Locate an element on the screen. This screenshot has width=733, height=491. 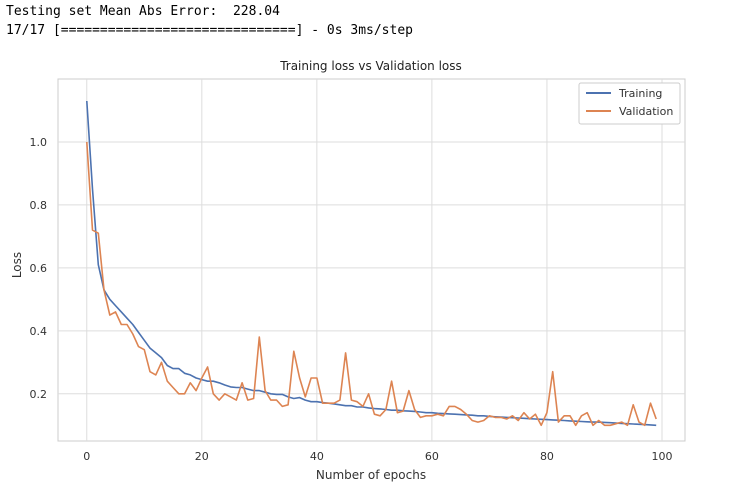
y-tick-label: 1.0 is located at coordinates (39, 142).